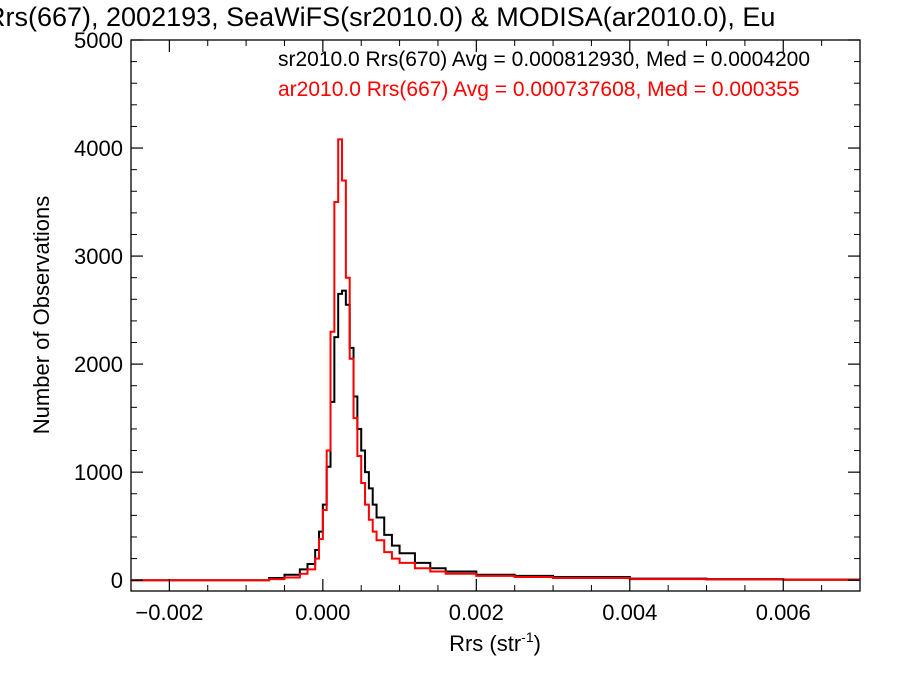 The width and height of the screenshot is (900, 675). What do you see at coordinates (485, 643) in the screenshot?
I see `x-axis-title-main: Rrs (str` at bounding box center [485, 643].